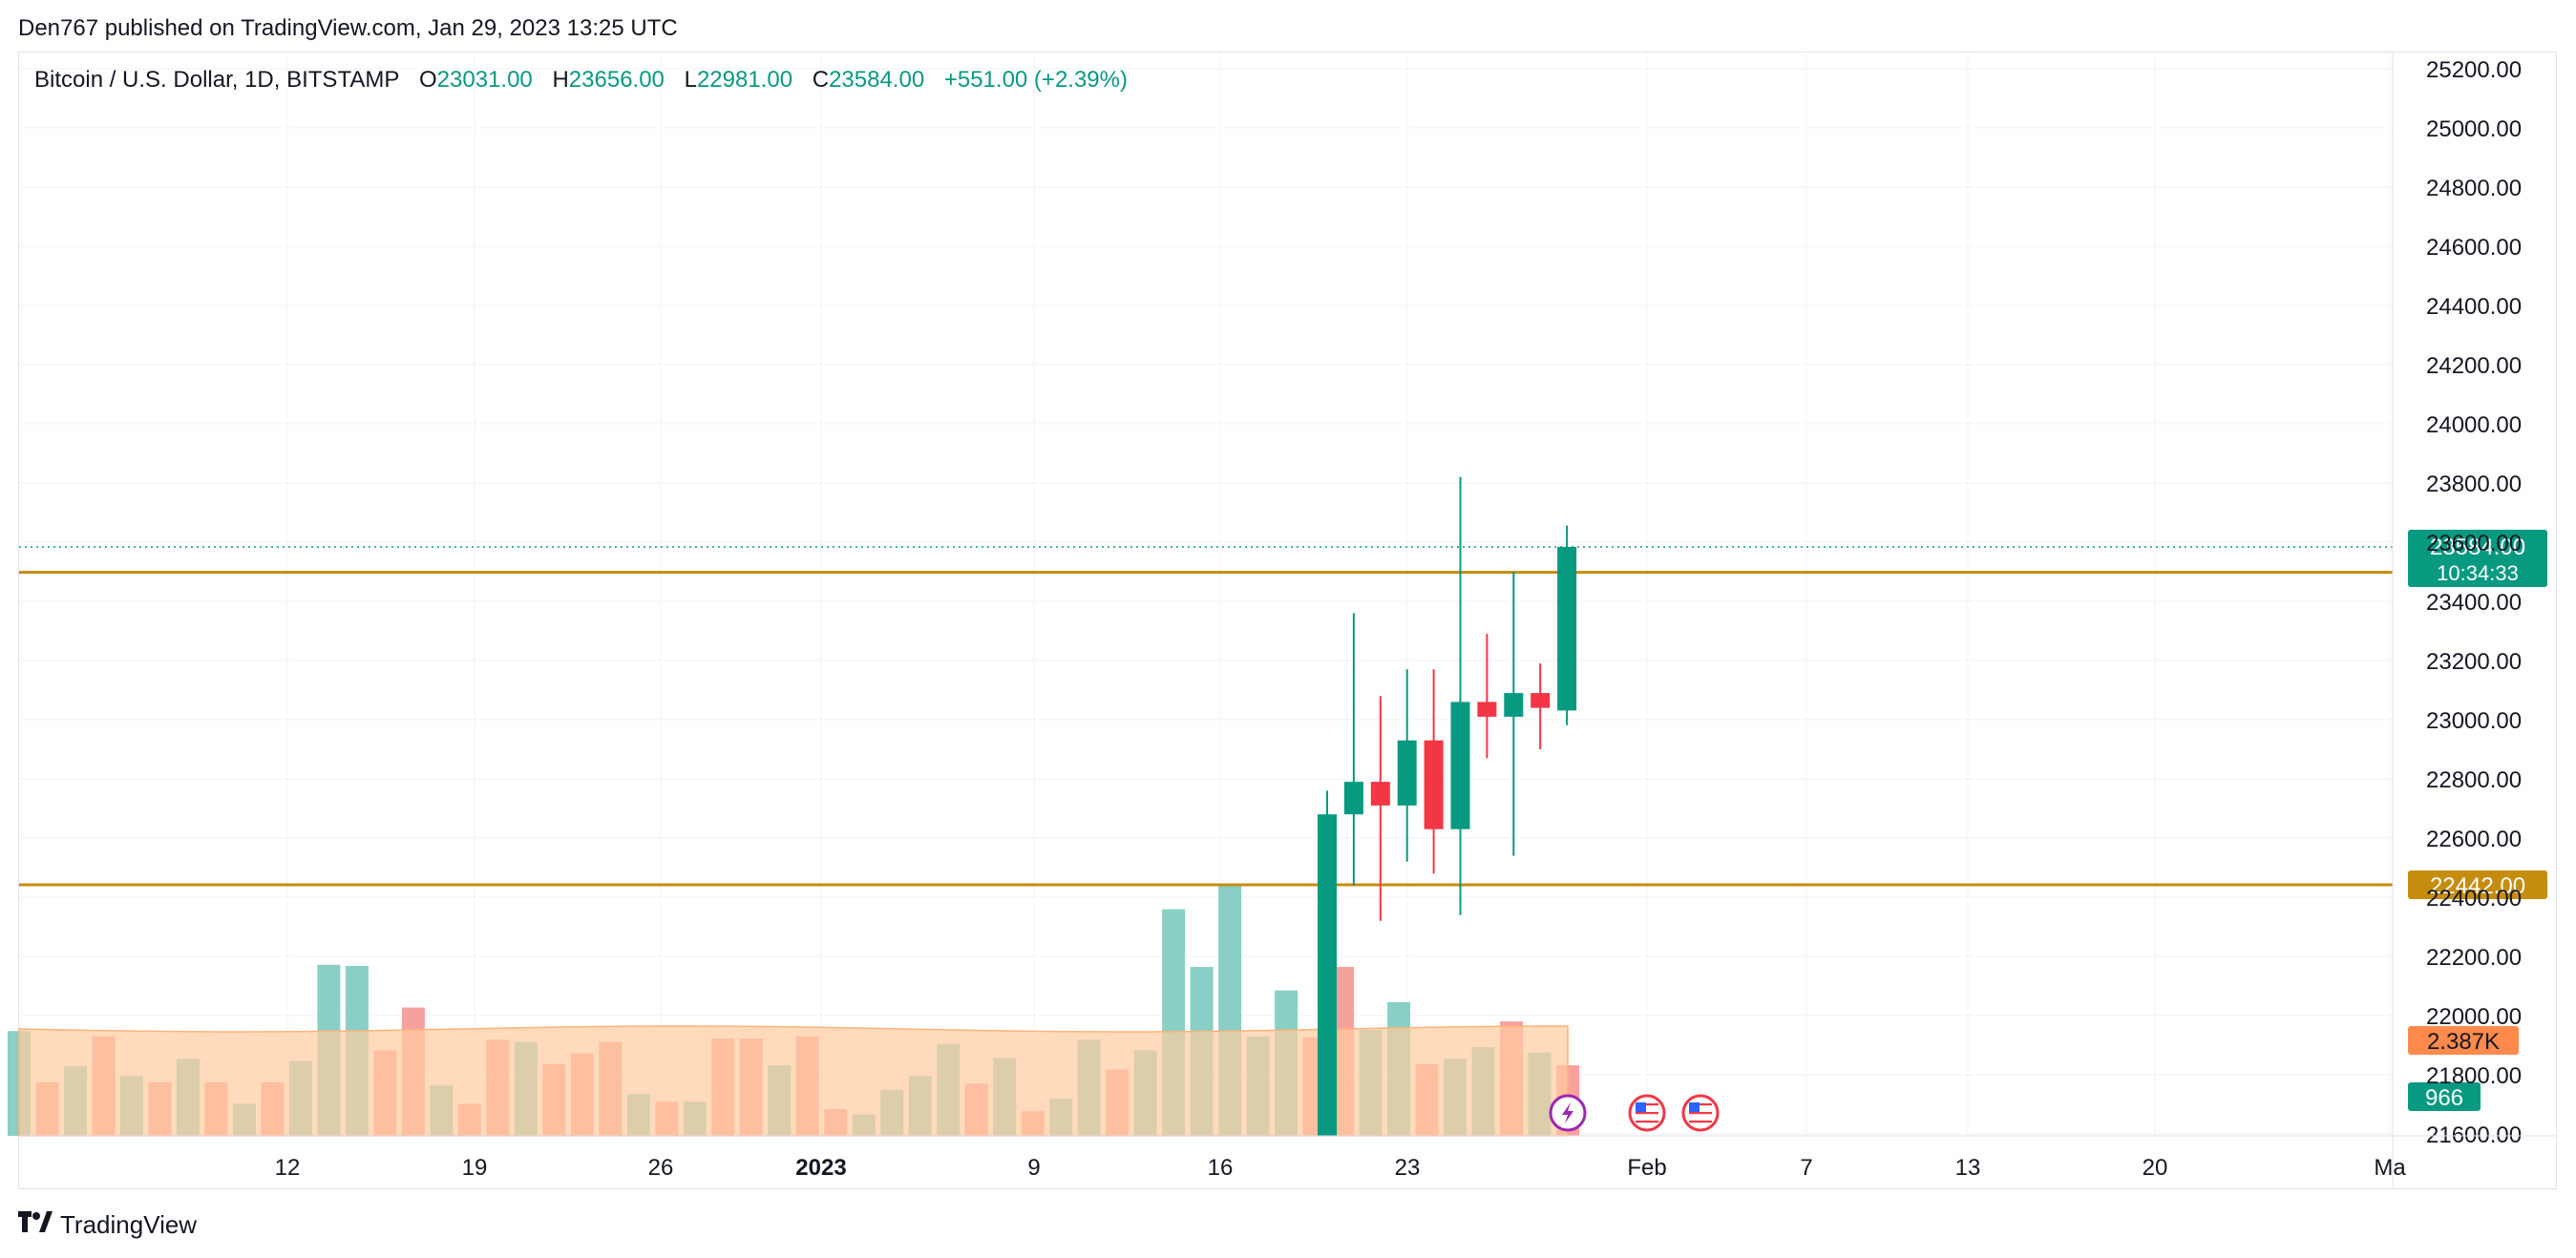 Image resolution: width=2576 pixels, height=1258 pixels. What do you see at coordinates (288, 1168) in the screenshot?
I see `x-tick-label: 12` at bounding box center [288, 1168].